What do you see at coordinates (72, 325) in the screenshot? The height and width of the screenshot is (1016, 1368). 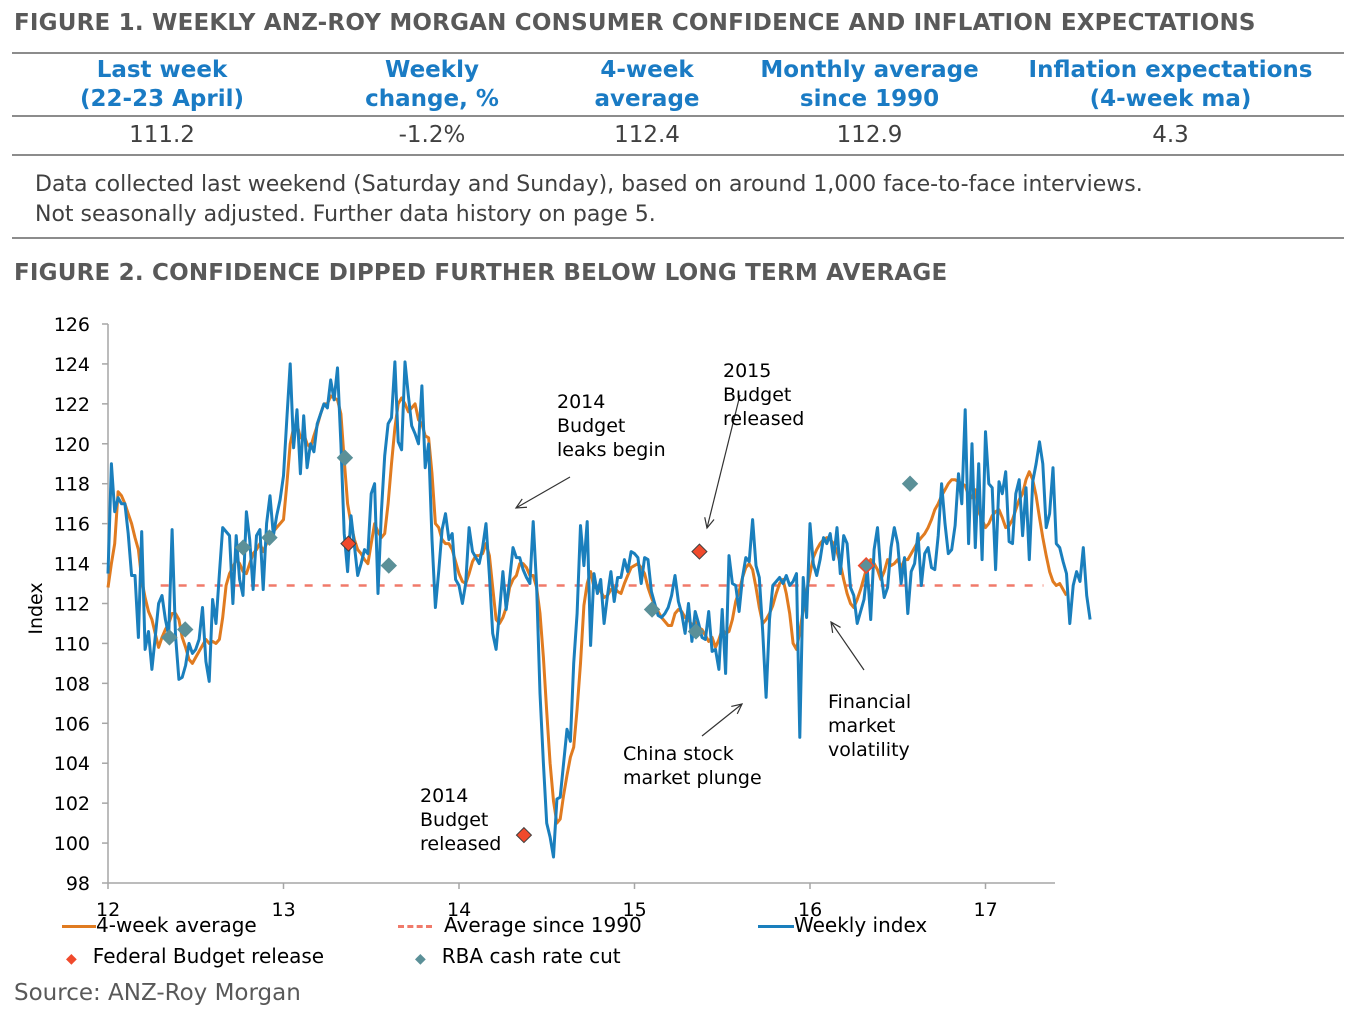 I see `y-tick-label: 126` at bounding box center [72, 325].